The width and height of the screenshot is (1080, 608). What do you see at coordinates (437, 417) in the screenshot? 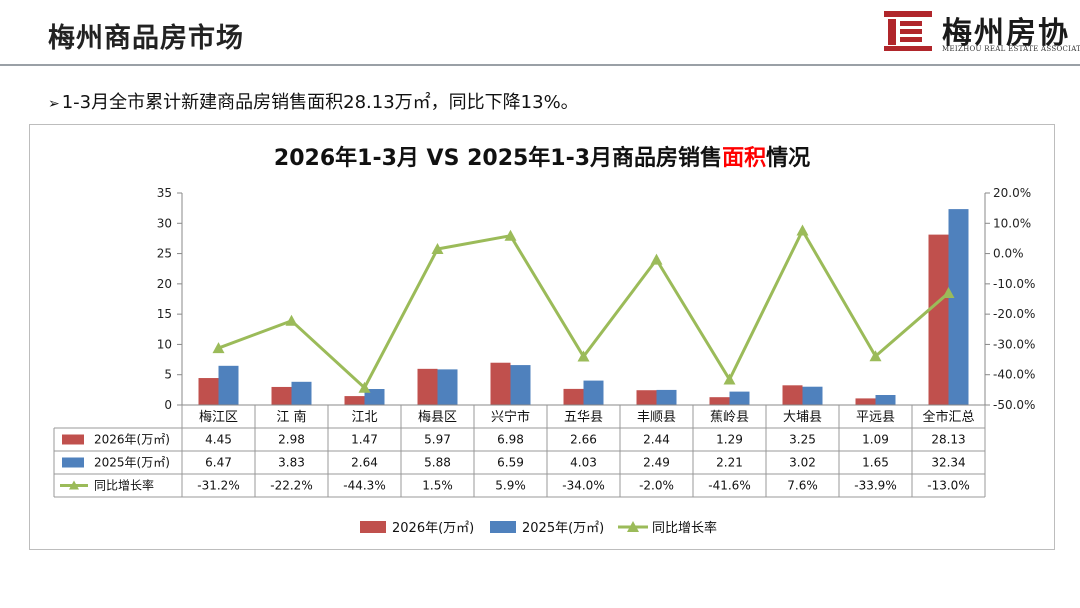
I see `category-label: 梅县区` at bounding box center [437, 417].